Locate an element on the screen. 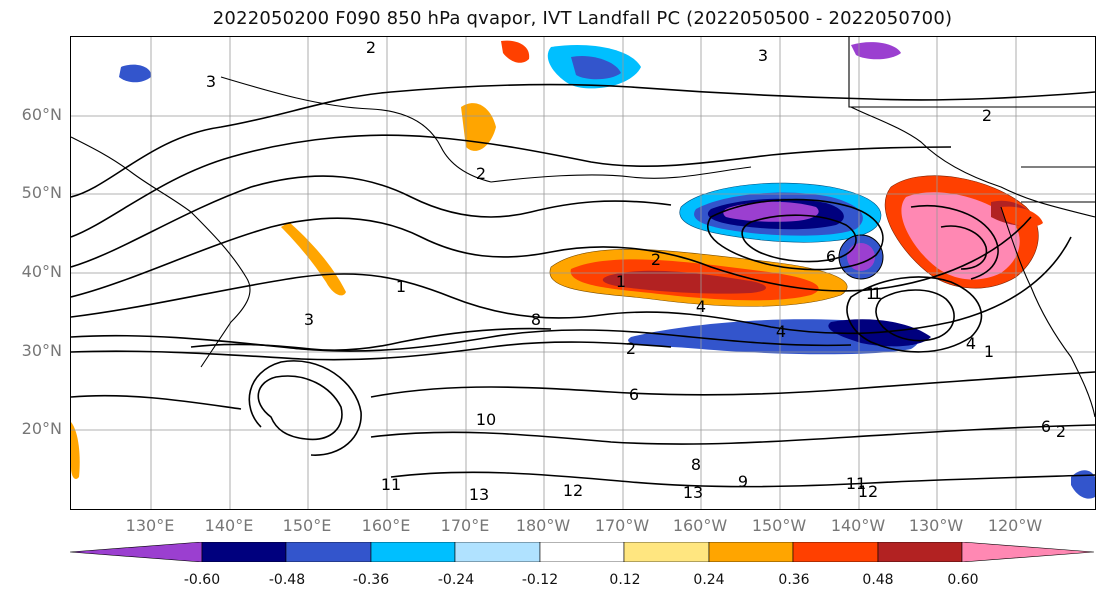  lon-label: 120°W is located at coordinates (1015, 525).